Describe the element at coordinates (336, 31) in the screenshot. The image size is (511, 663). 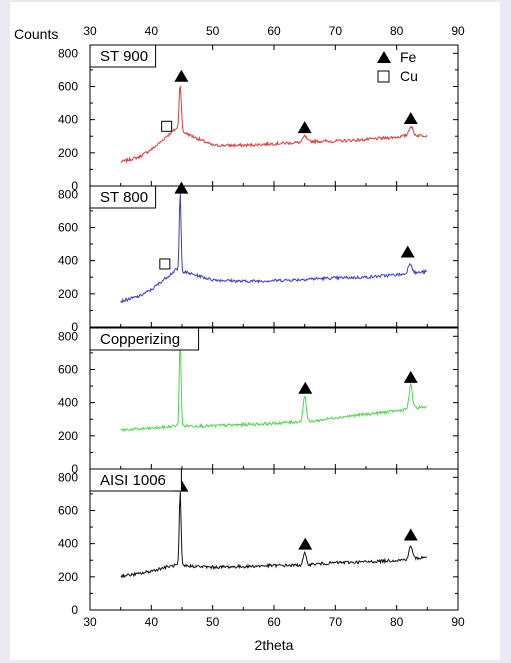
I see `x-tick-label-top: 70` at that location.